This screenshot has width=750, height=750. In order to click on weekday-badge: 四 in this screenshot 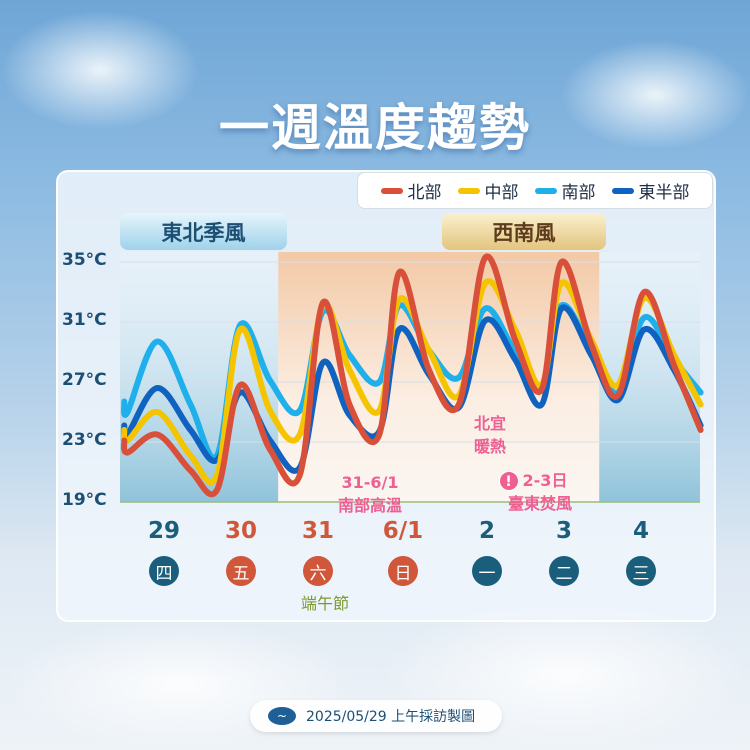, I will do `click(164, 571)`.